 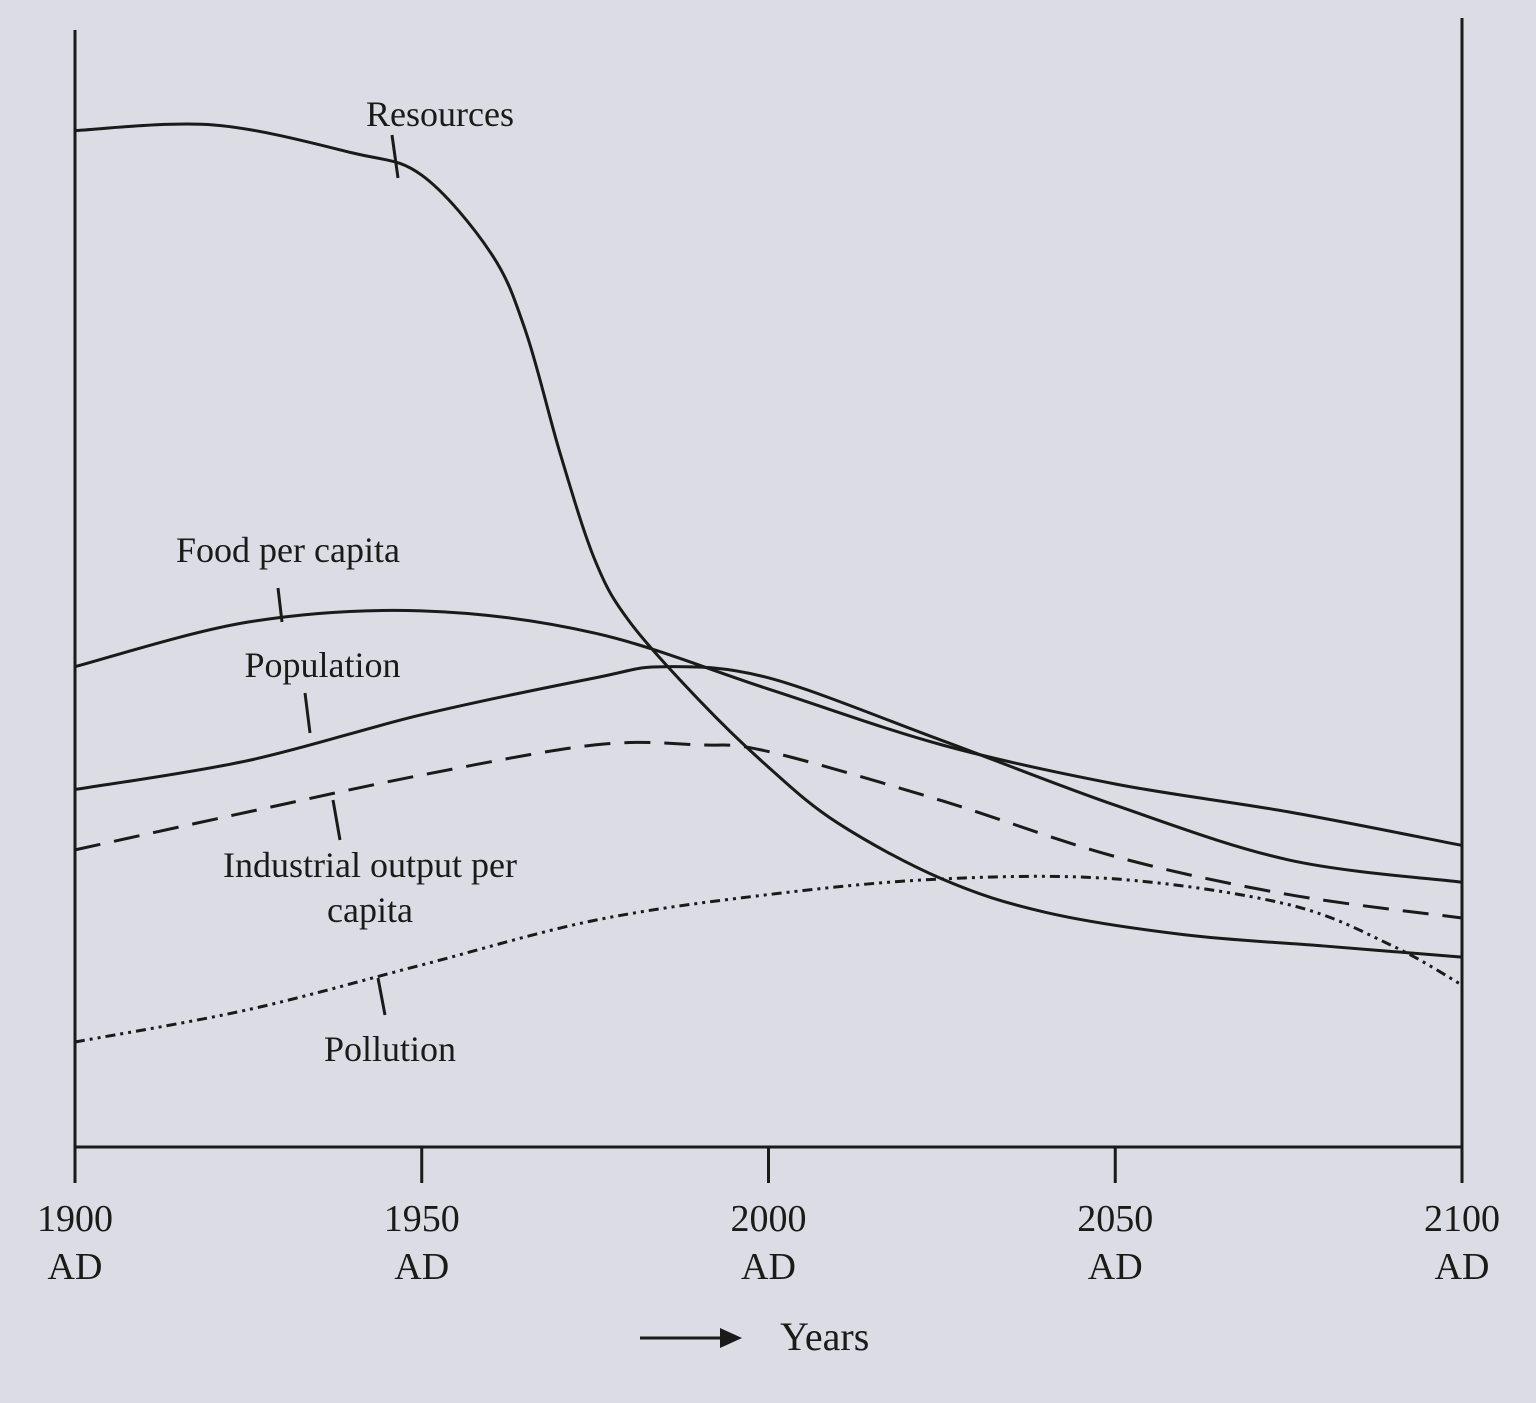 I want to click on series-label: Resources, so click(x=440, y=114).